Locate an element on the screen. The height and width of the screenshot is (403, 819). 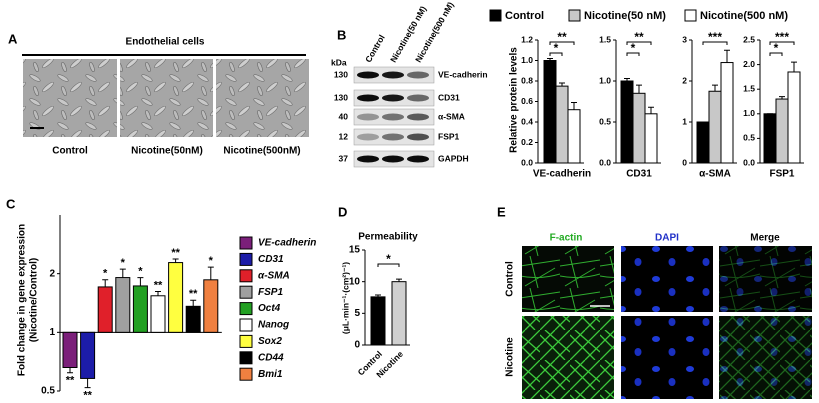
kda-unit: kDa is located at coordinates (339, 62).